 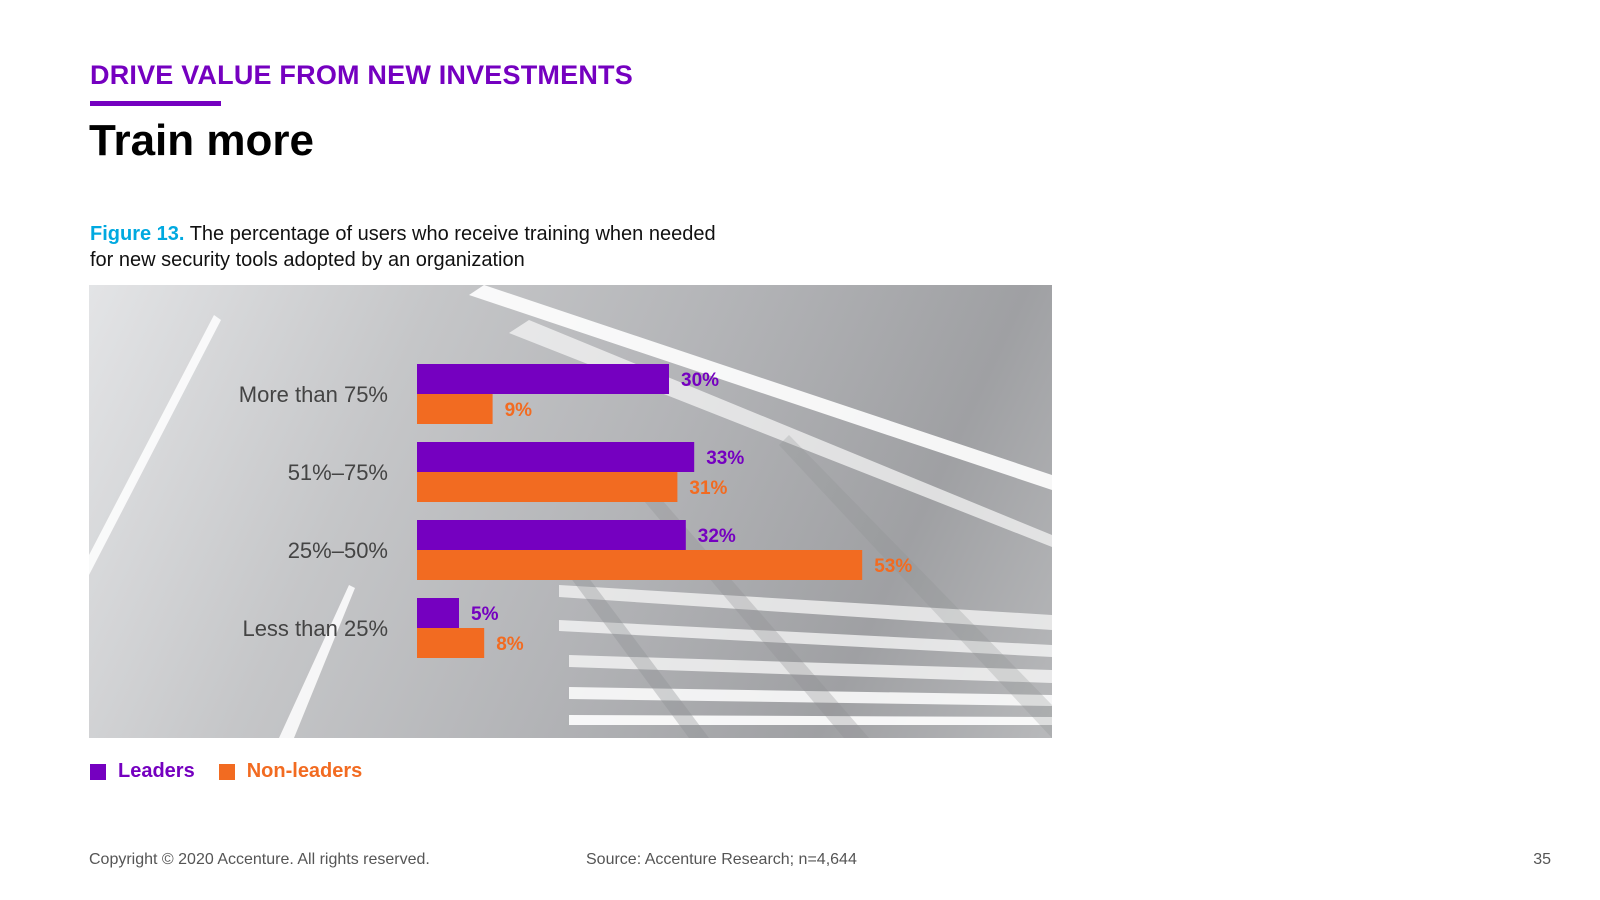 I want to click on section-eyebrow: DRIVE VALUE FROM NEW INVESTMENTS, so click(x=361, y=75).